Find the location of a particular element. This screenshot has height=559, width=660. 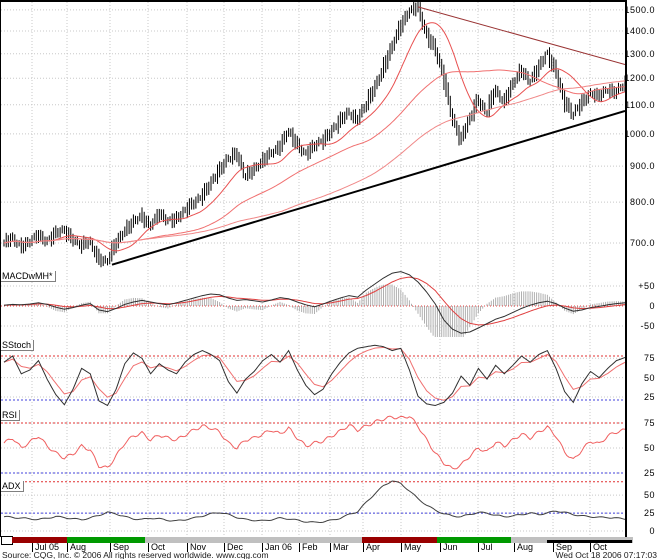

macd-signal-line is located at coordinates (314, 301).